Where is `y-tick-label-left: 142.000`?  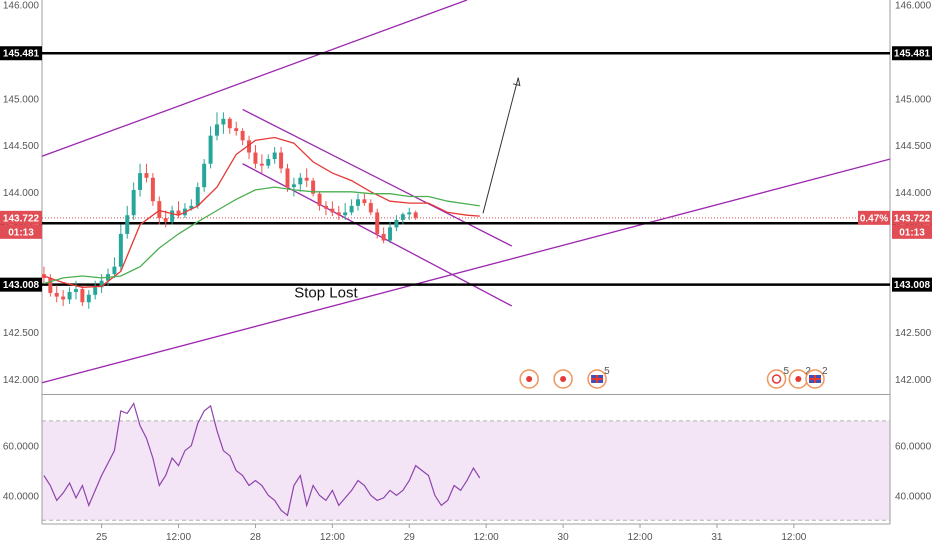 y-tick-label-left: 142.000 is located at coordinates (21, 380).